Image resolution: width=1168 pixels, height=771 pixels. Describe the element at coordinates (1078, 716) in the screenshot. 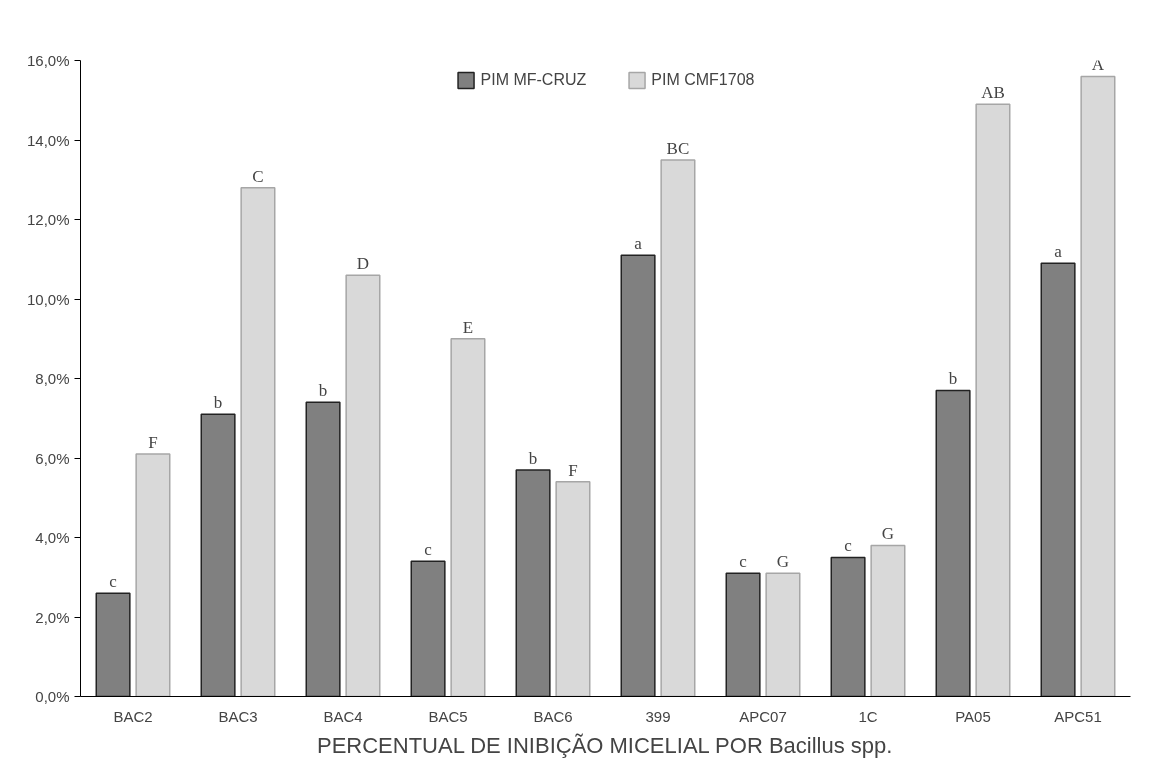

I see `x-tick-label: APC51` at that location.